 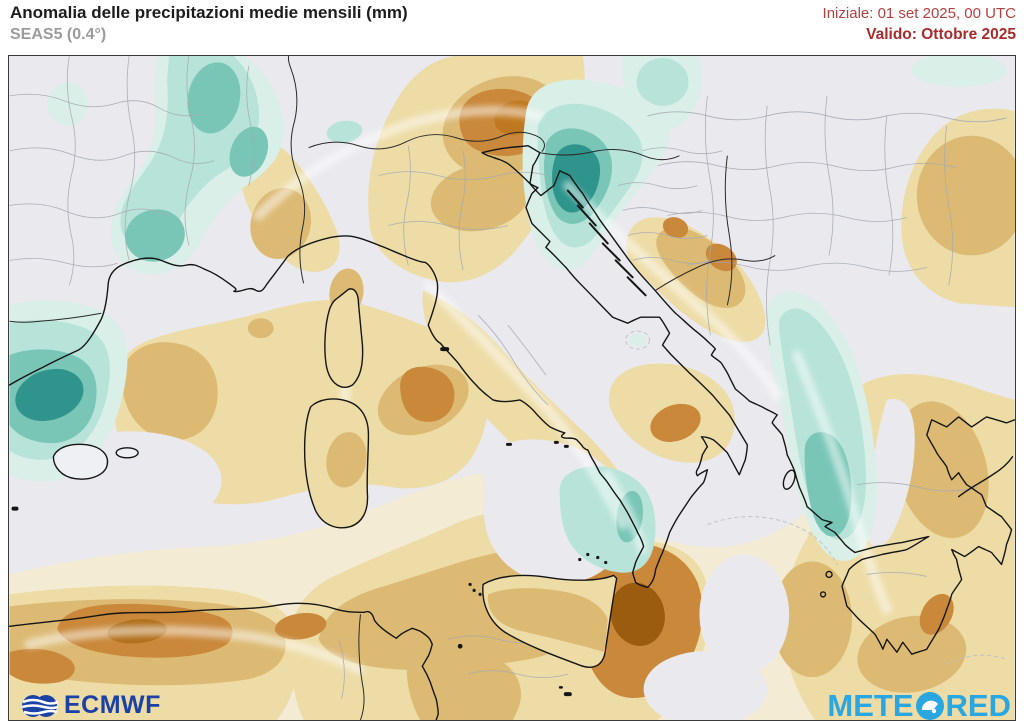 What do you see at coordinates (112, 705) in the screenshot?
I see `ecmwf-logo-text: ECMWF` at bounding box center [112, 705].